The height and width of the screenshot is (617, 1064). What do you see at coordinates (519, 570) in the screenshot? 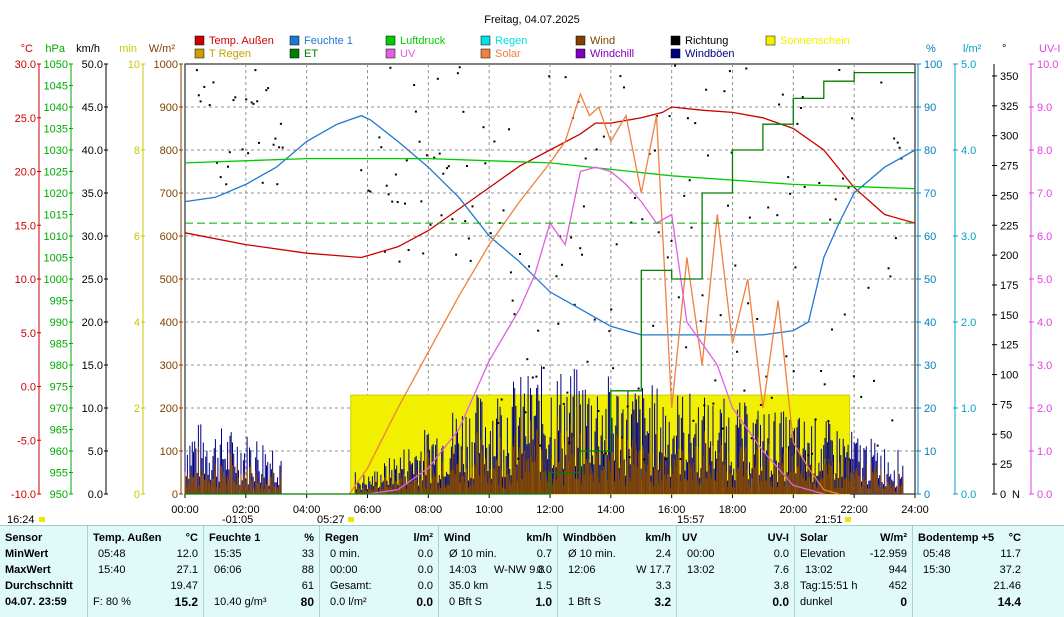
I see `wind-r2-max: W-NW 9.8` at bounding box center [519, 570].